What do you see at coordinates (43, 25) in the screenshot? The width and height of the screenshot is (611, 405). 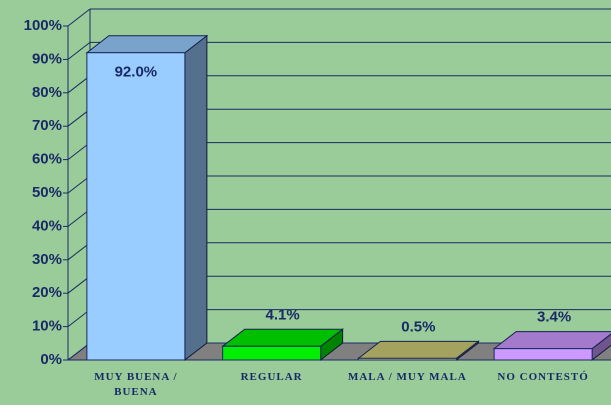 I see `y-tick-label: 100%` at bounding box center [43, 25].